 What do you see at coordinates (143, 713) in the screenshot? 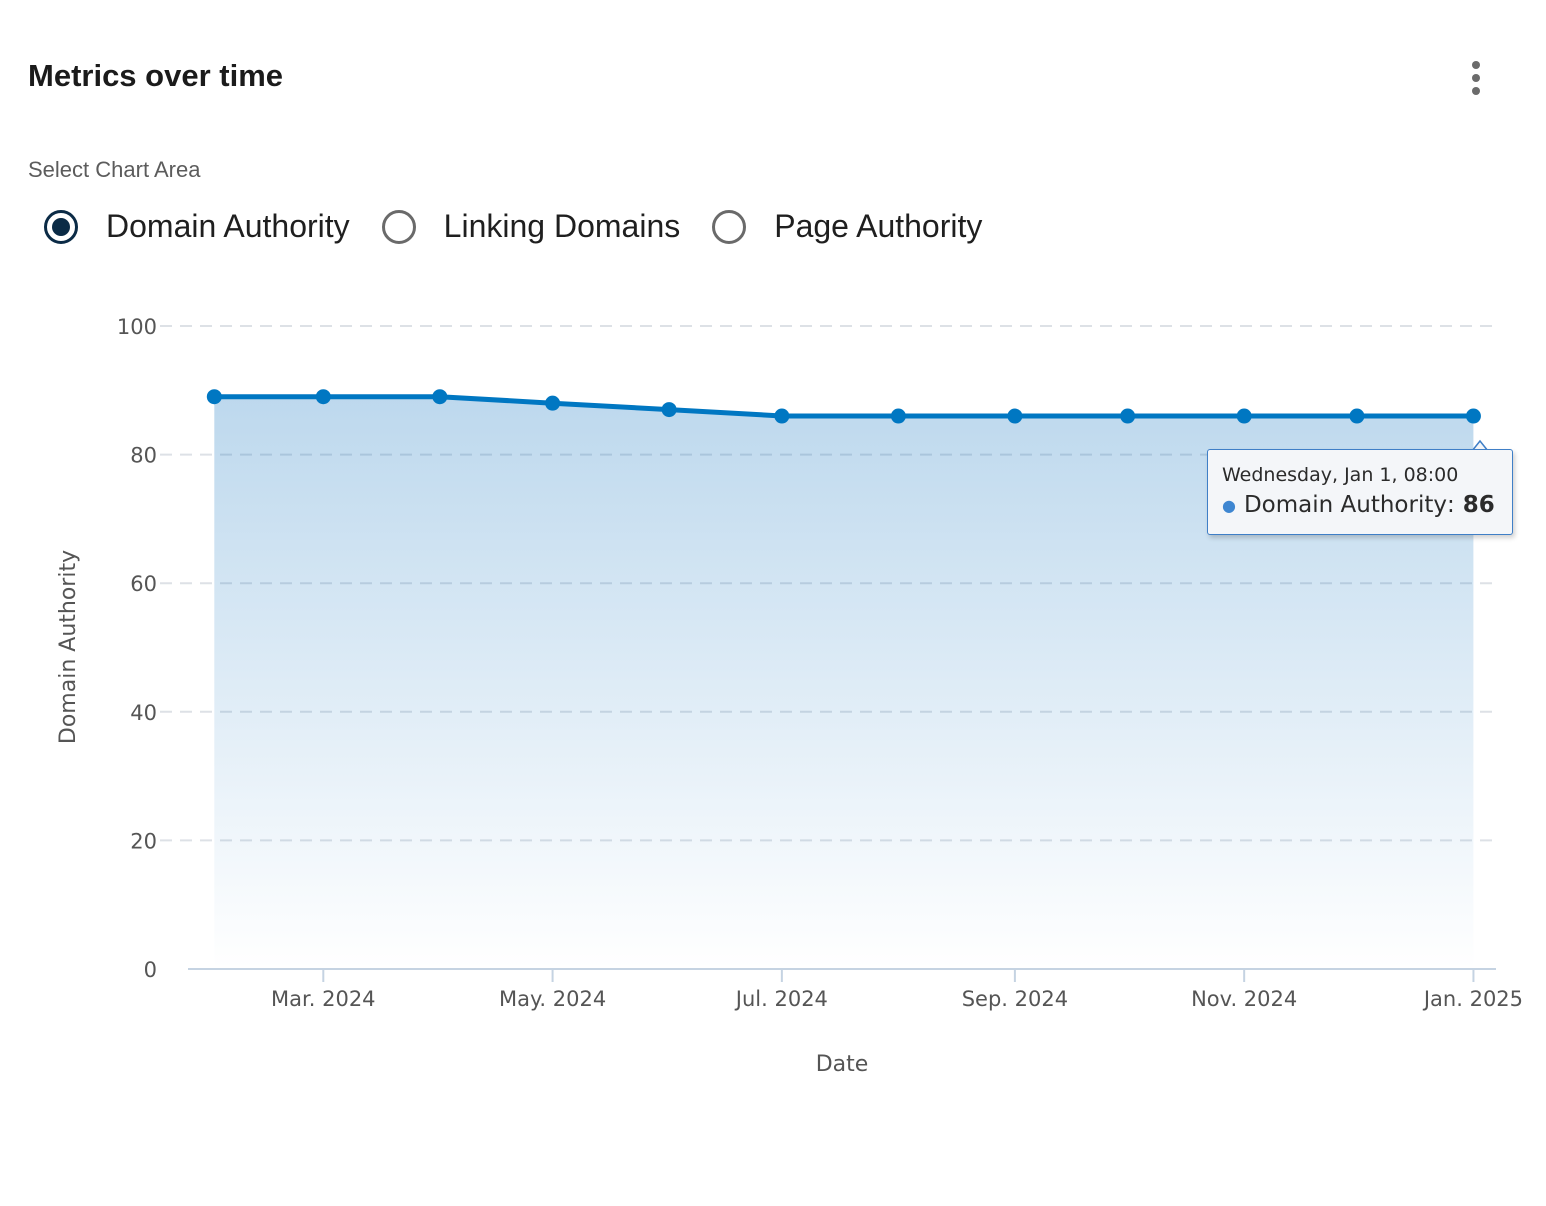
I see `y-tick-label: 40` at bounding box center [143, 713].